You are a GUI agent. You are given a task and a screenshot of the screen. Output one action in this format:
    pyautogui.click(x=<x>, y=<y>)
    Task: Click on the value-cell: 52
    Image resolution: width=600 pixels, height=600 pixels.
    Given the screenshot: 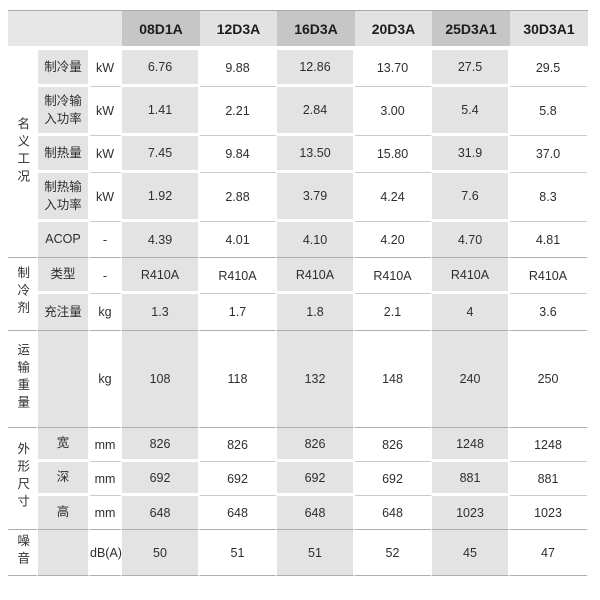 What is the action you would take?
    pyautogui.click(x=393, y=553)
    